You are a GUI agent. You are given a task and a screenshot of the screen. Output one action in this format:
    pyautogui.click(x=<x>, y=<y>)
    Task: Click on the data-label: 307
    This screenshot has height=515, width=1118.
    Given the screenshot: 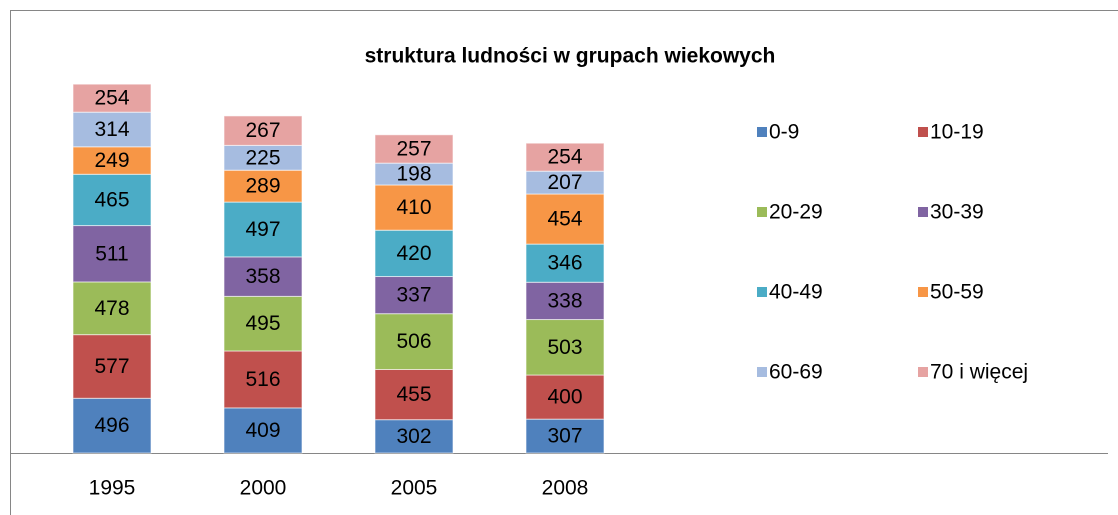 What is the action you would take?
    pyautogui.click(x=564, y=436)
    